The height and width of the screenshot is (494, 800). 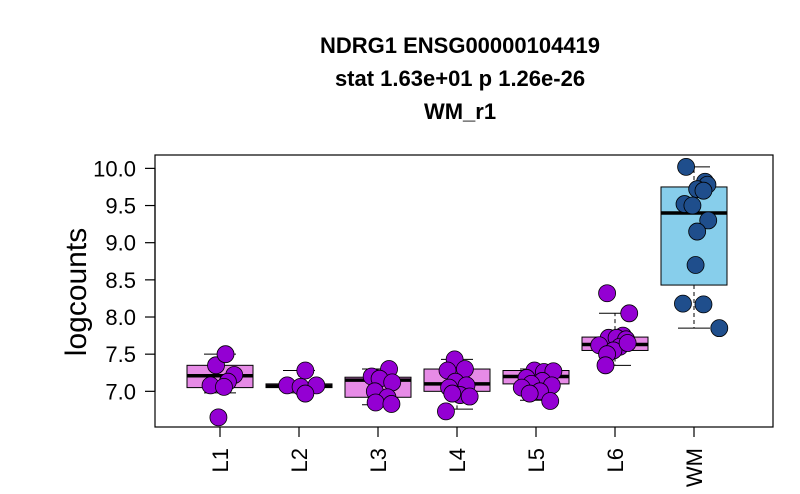 I want to click on points-WM, so click(x=701, y=247).